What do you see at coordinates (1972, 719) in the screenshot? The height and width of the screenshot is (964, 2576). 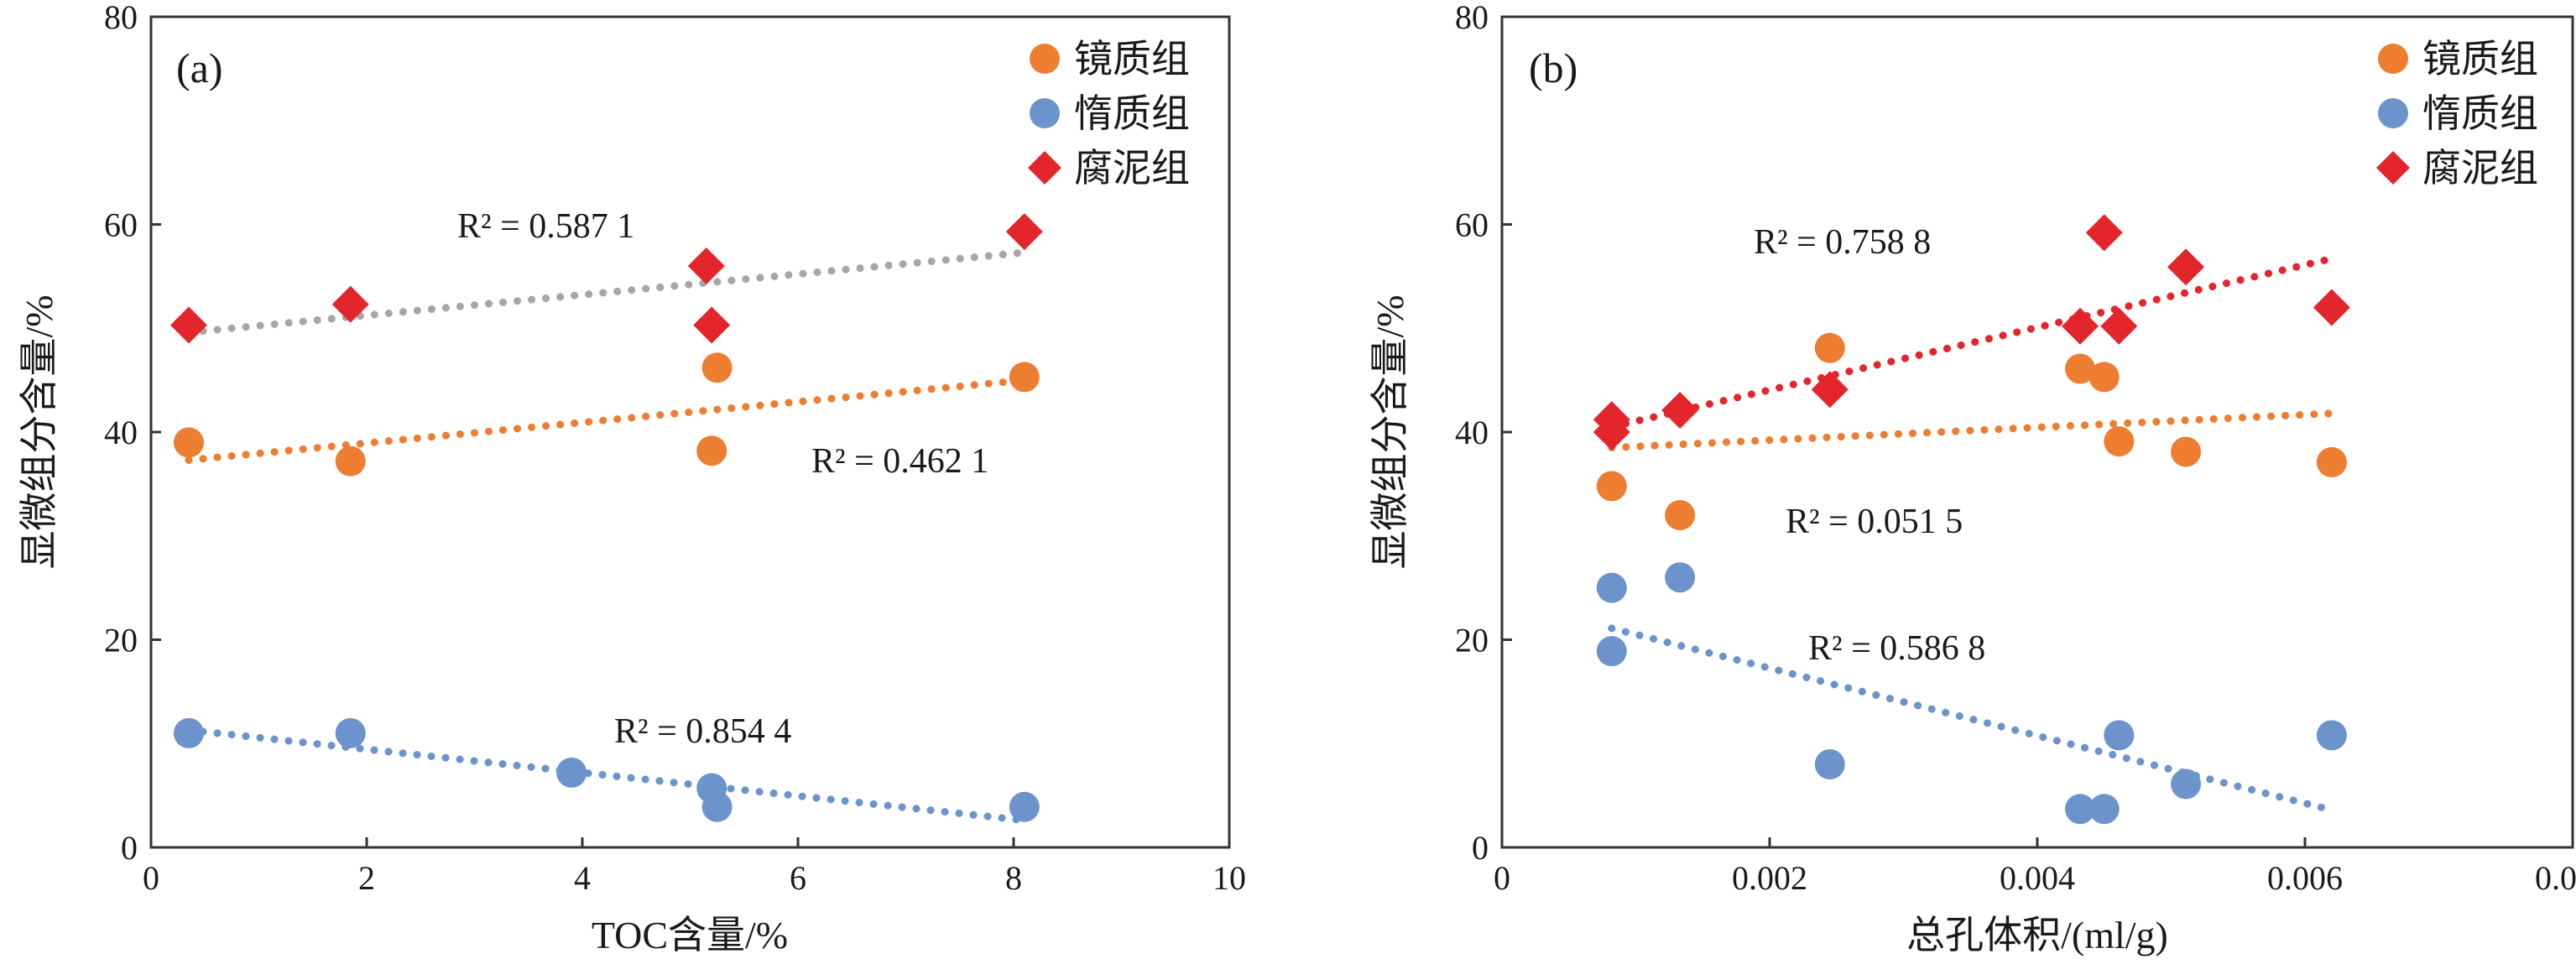 I see `trendline-inertinite-b` at bounding box center [1972, 719].